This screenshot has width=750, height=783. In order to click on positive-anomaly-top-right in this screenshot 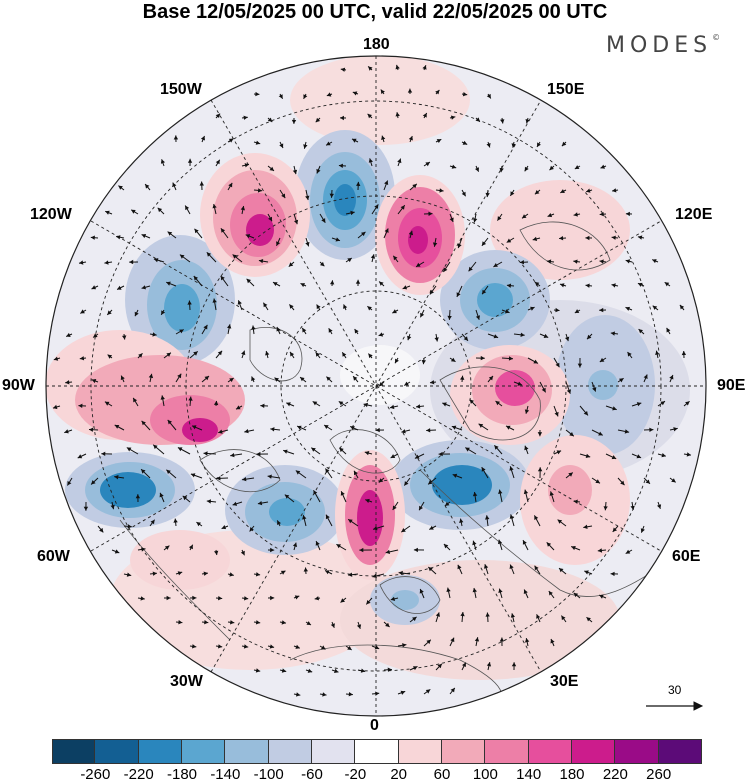, I will do `click(420, 235)`.